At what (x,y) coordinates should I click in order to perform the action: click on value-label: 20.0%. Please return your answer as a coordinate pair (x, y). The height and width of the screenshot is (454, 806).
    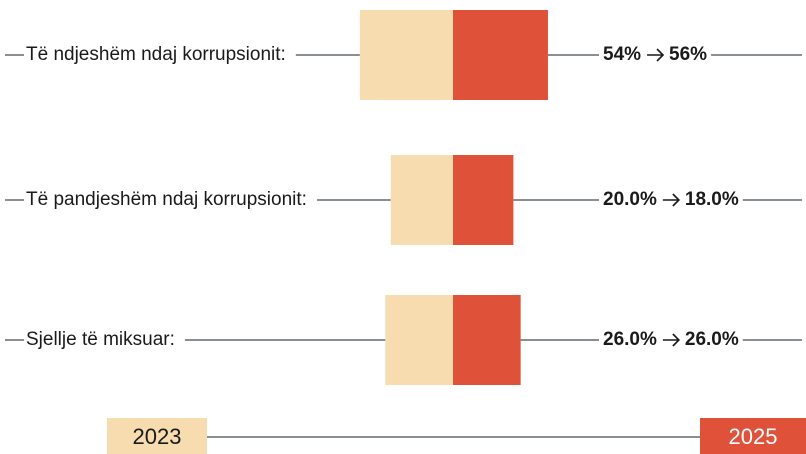
    Looking at the image, I should click on (630, 199).